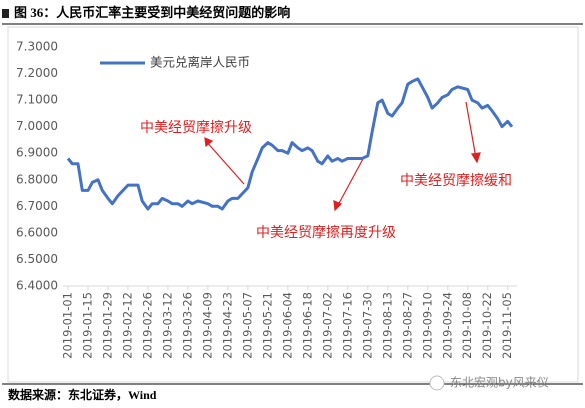  What do you see at coordinates (37, 153) in the screenshot?
I see `y-tick-label: 6.9000` at bounding box center [37, 153].